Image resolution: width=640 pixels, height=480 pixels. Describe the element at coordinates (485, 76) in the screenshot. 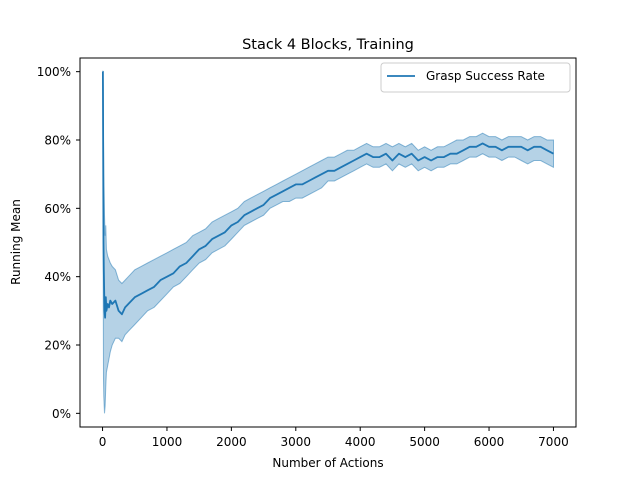

I see `legend-entry-label: Grasp Success Rate` at that location.